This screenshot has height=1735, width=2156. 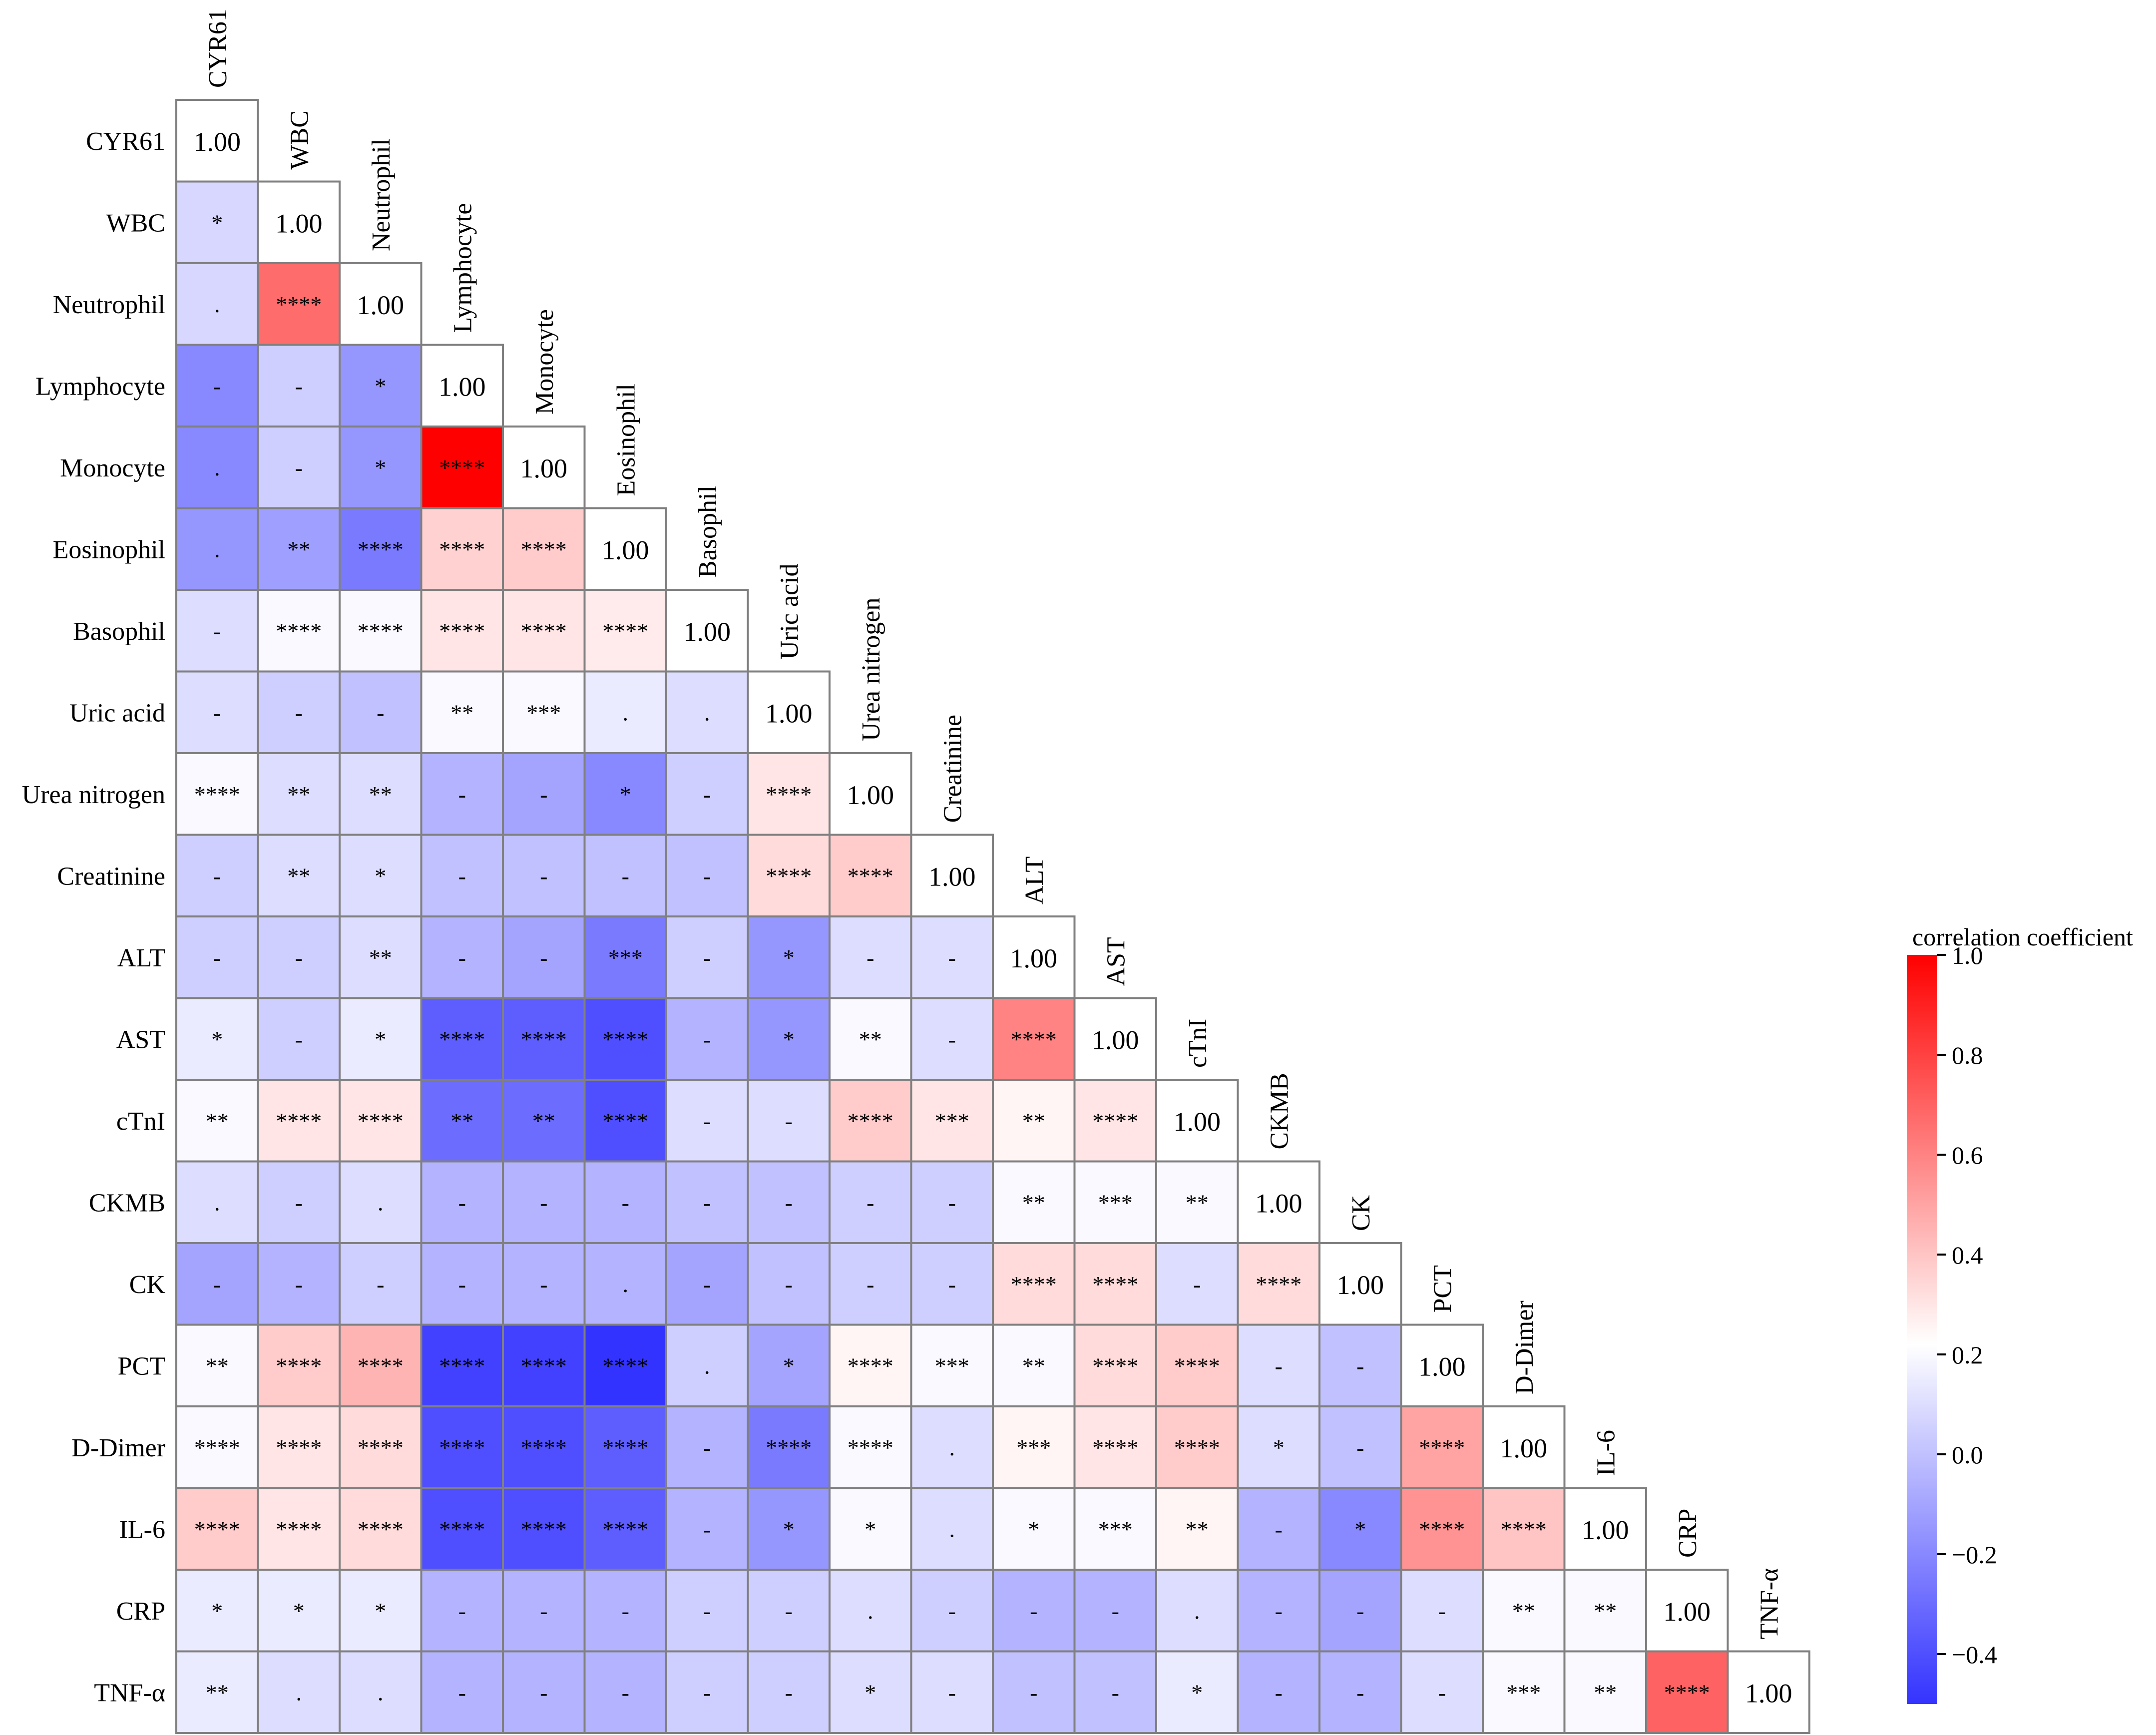 I want to click on row-label-eosinophil: Eosinophil, so click(x=109, y=549).